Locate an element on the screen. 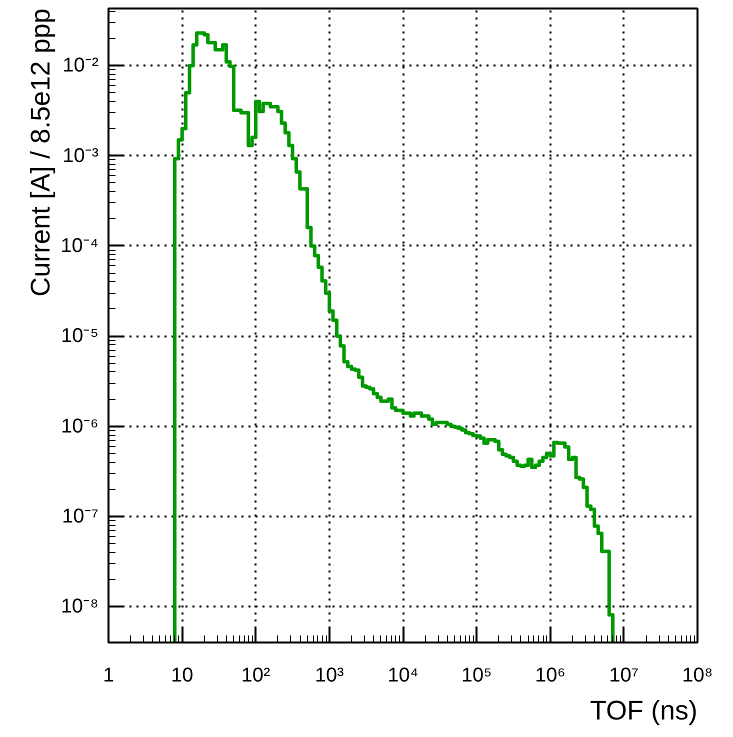  x-tick-label: 10⁷ is located at coordinates (624, 675).